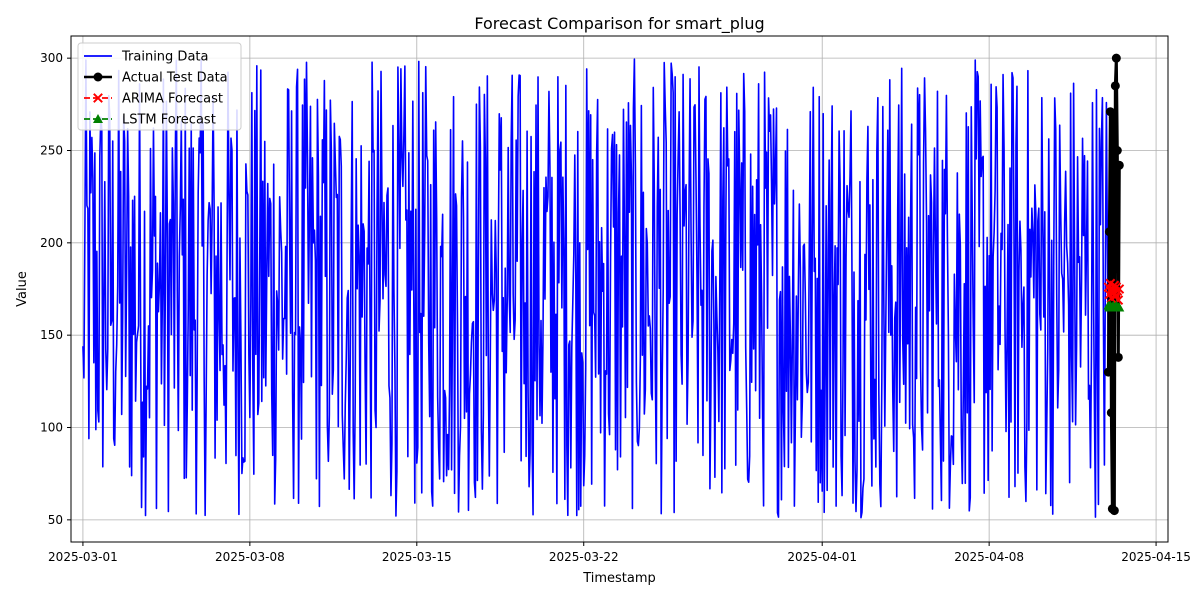 The image size is (1200, 600). I want to click on series-arima-forecast, so click(1114, 291).